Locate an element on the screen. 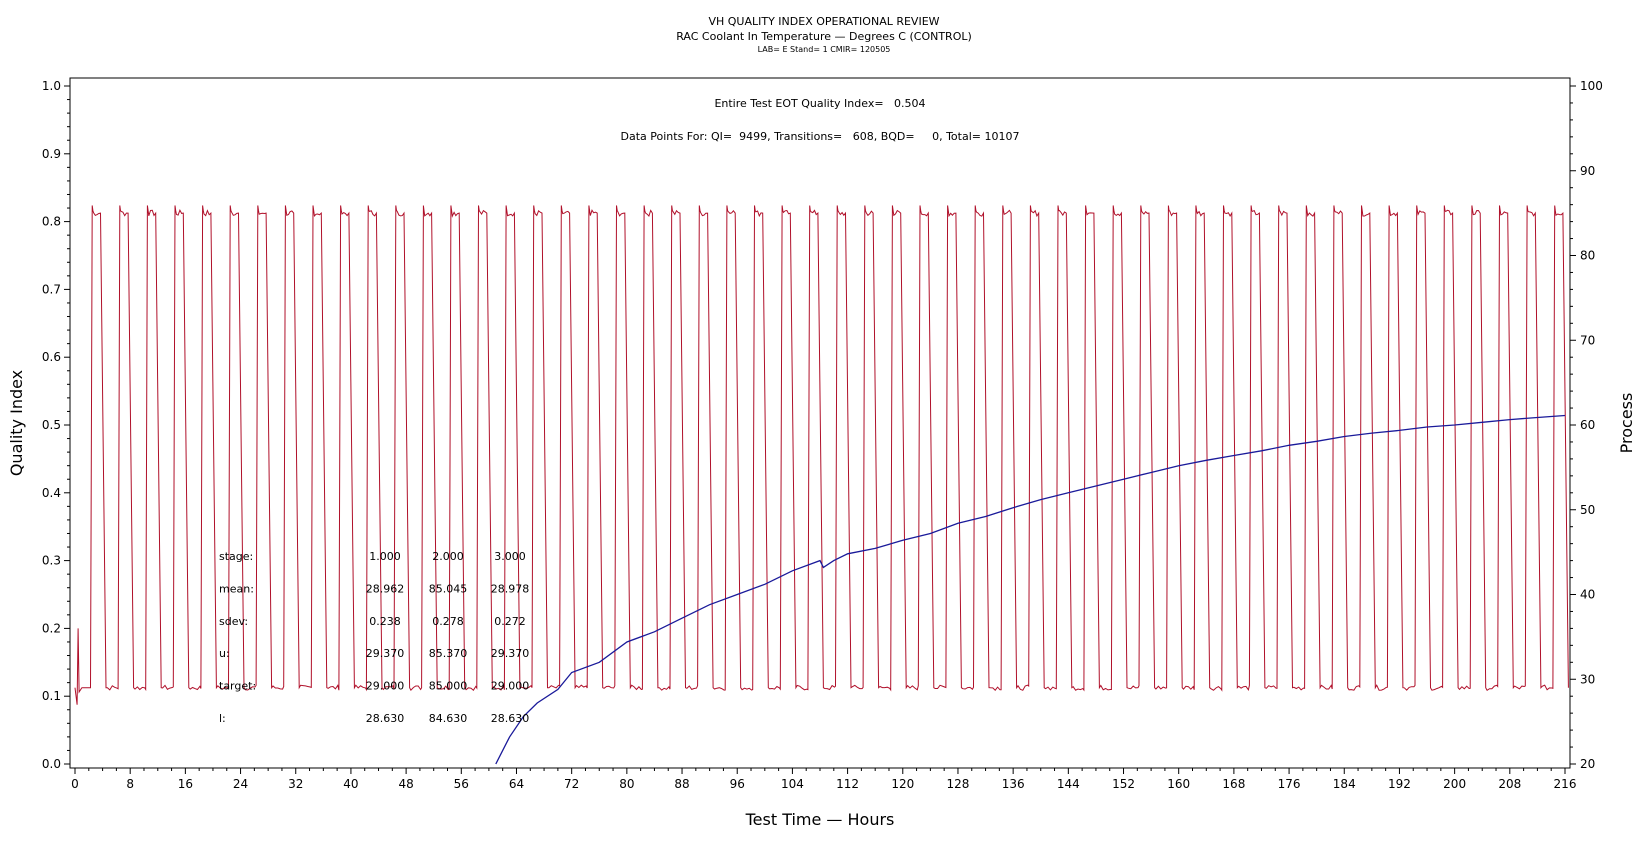 This screenshot has height=845, width=1648. x-tick-label: 192 is located at coordinates (1399, 784).